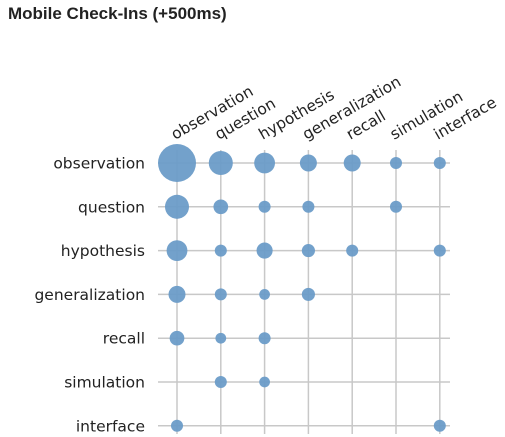 The image size is (505, 437). What do you see at coordinates (264, 206) in the screenshot?
I see `bubble-question-hypothesis` at bounding box center [264, 206].